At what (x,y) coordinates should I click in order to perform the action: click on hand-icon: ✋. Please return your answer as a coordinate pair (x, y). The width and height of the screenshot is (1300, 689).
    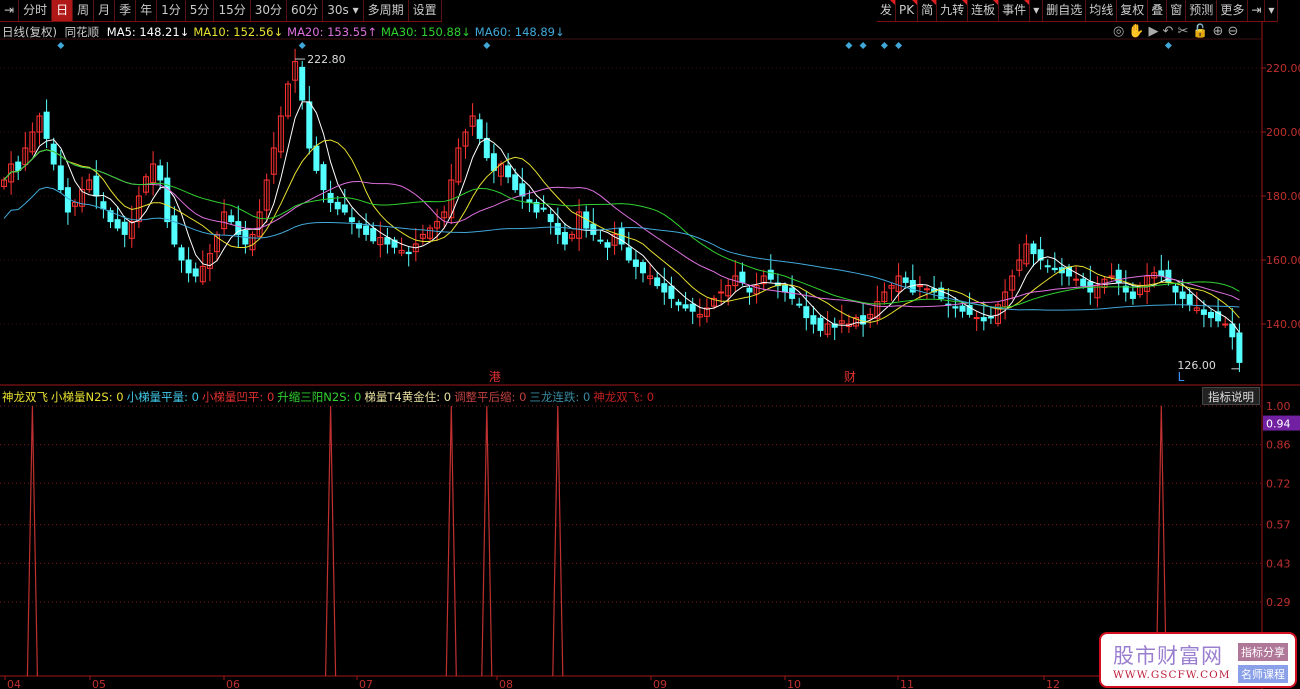
    Looking at the image, I should click on (1136, 31).